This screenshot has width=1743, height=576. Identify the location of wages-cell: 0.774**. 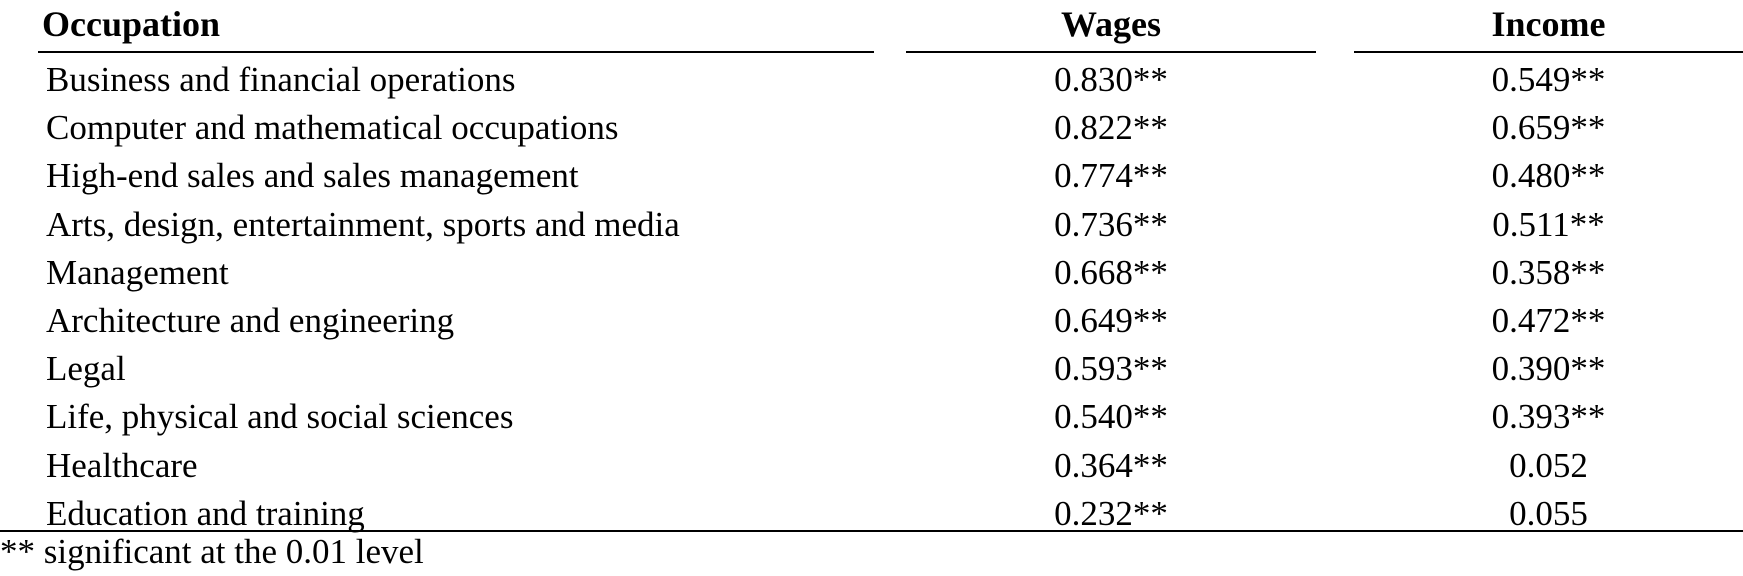
(1111, 176).